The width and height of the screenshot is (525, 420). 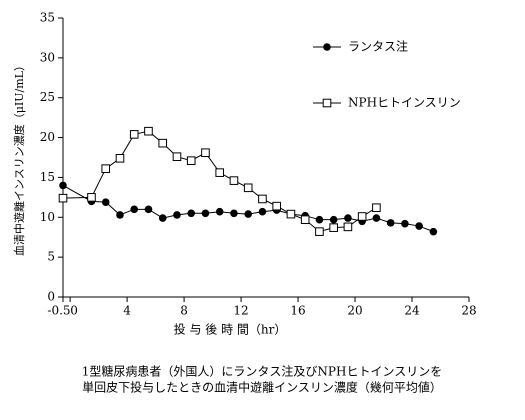 What do you see at coordinates (378, 46) in the screenshot?
I see `legend-label: ランタス注` at bounding box center [378, 46].